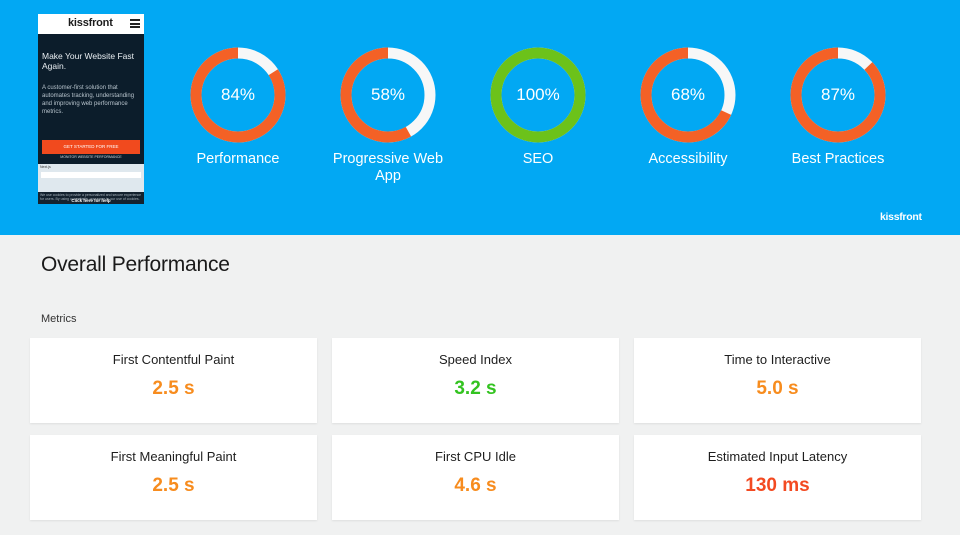 The image size is (960, 535). I want to click on metric-title: Time to Interactive, so click(777, 359).